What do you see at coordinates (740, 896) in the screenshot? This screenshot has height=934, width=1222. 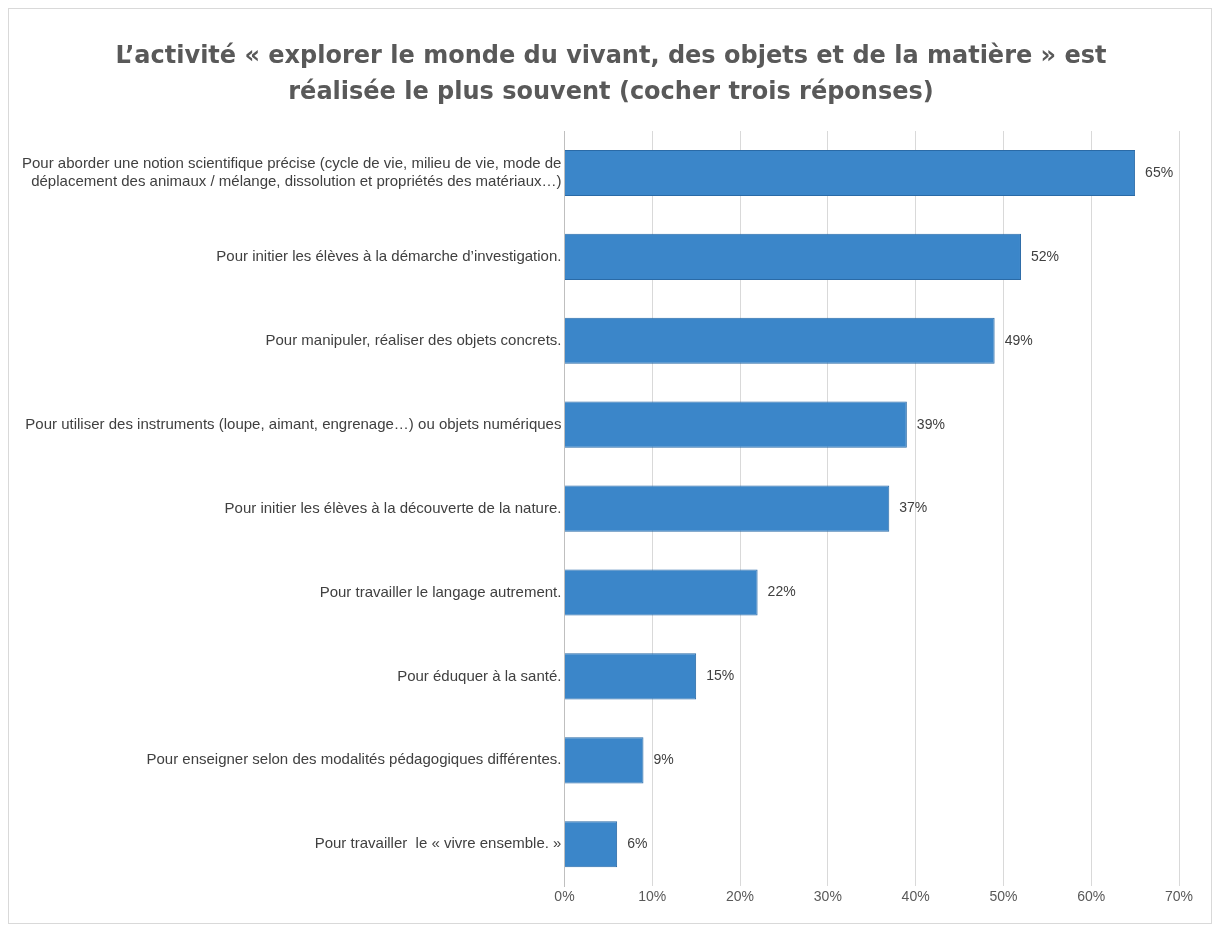 I see `x-tick-label: 20%` at bounding box center [740, 896].